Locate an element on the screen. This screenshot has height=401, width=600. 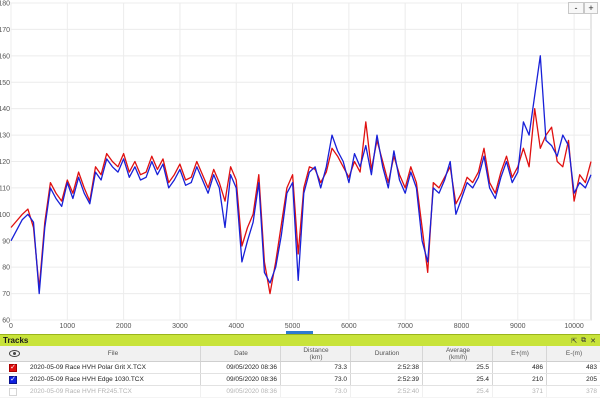
float-icon: ⧉ is located at coordinates (584, 340).